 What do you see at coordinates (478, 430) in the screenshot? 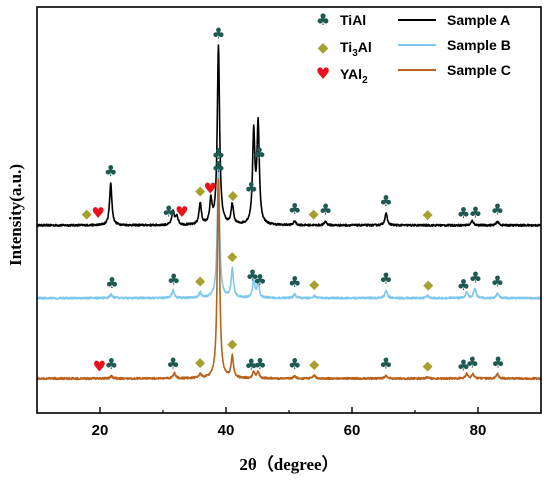
I see `x-tick-label: 80` at bounding box center [478, 430].